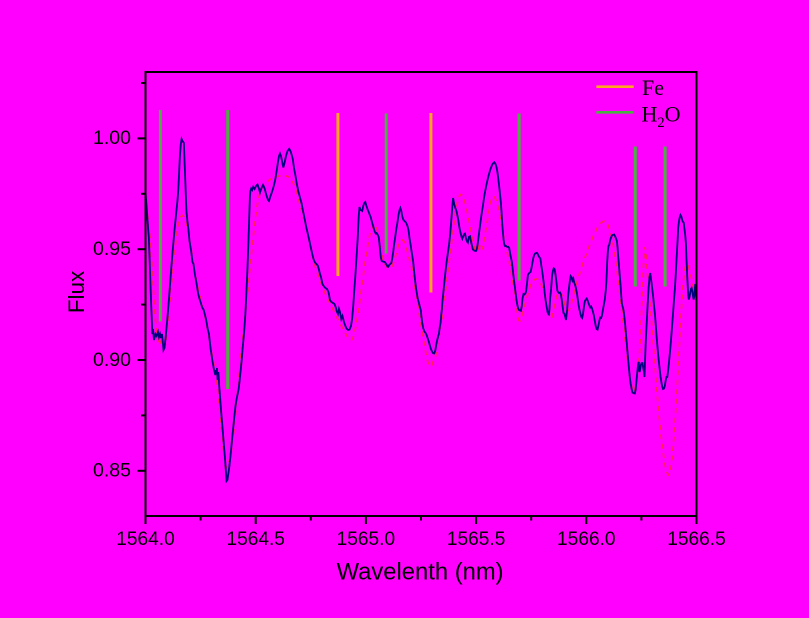  What do you see at coordinates (586, 539) in the screenshot?
I see `svg-text: 1566.0` at bounding box center [586, 539].